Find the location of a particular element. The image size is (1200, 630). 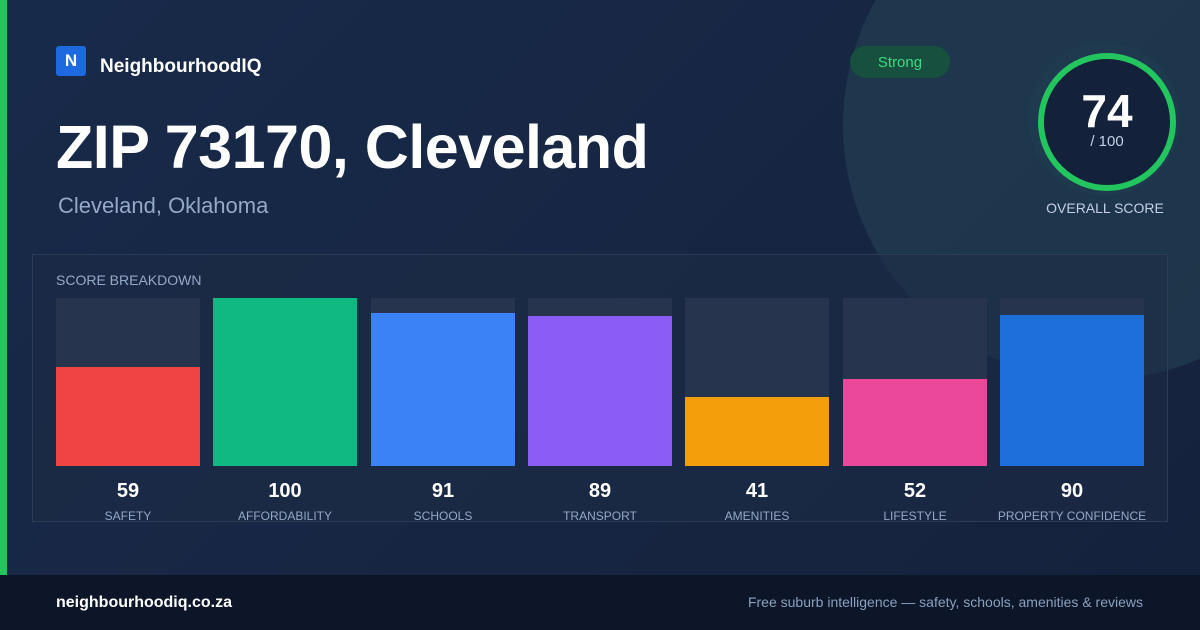

bar-value: 100 is located at coordinates (285, 491).